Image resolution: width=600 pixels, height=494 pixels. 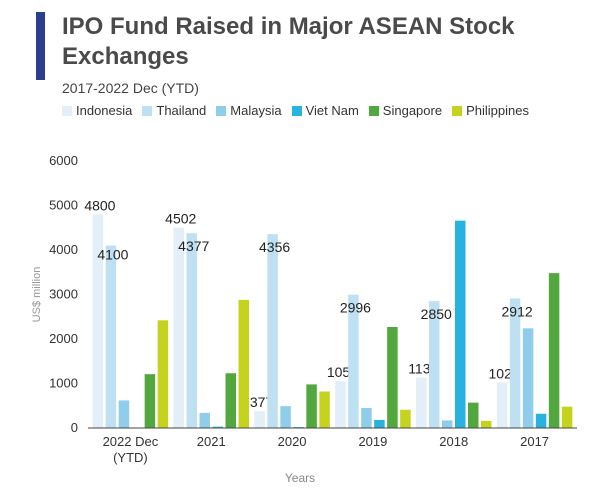 What do you see at coordinates (300, 478) in the screenshot?
I see `x-axis-title: Years` at bounding box center [300, 478].